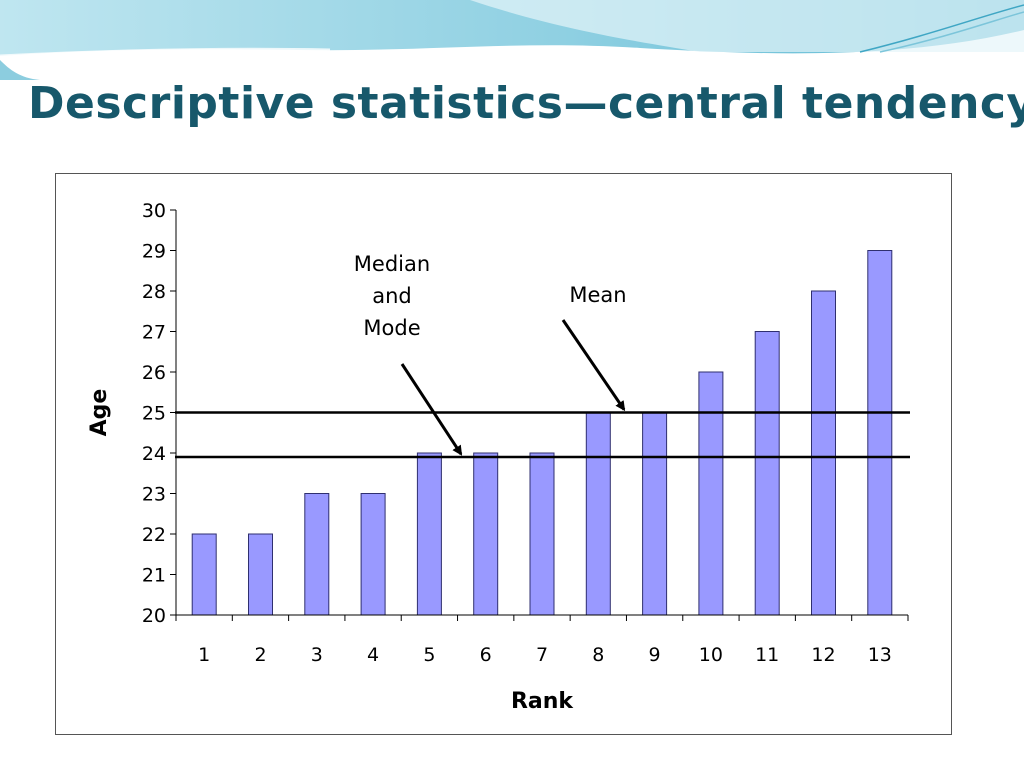  I want to click on x-tick-label-10: 10, so click(711, 655).